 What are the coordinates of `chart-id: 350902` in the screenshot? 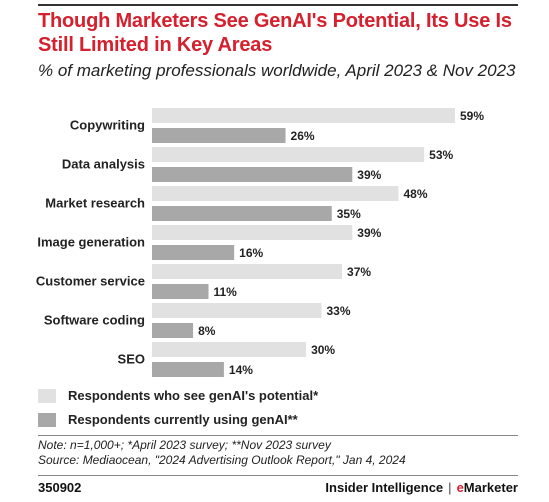 It's located at (60, 487).